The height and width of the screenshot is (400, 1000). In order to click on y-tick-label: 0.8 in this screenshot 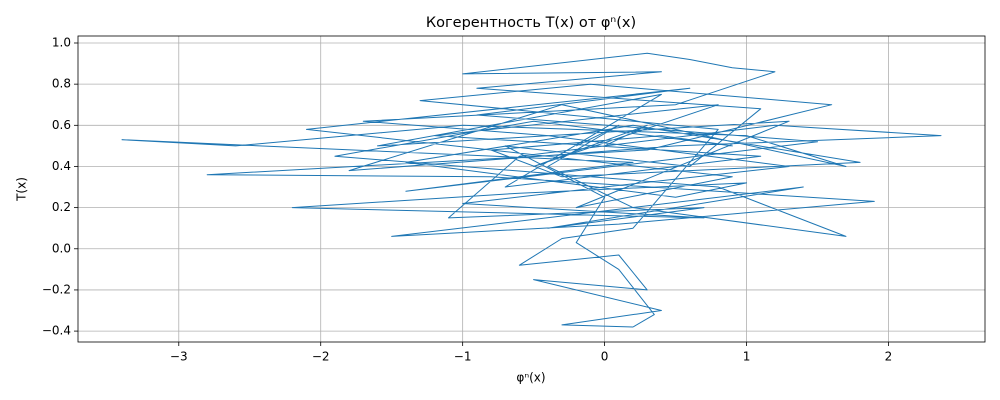, I will do `click(61, 84)`.